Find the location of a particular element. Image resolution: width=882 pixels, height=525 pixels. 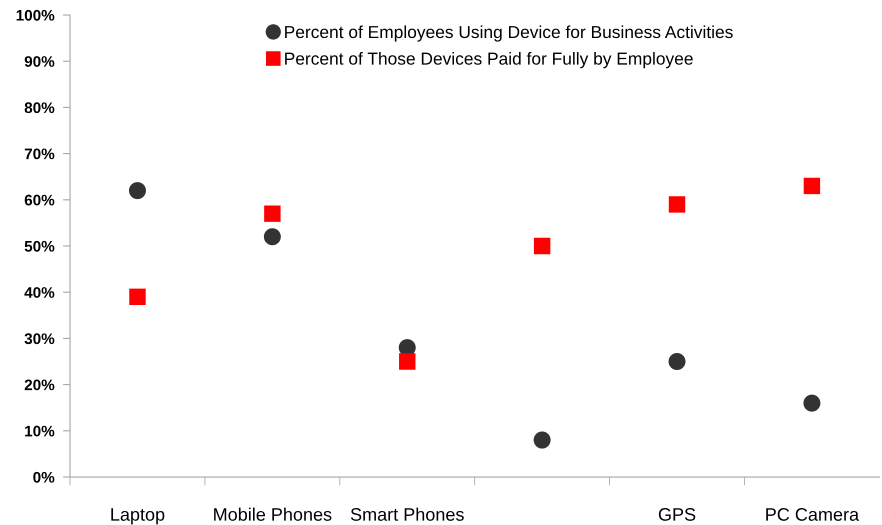

x-tick-label: Mobile Phones is located at coordinates (273, 514).